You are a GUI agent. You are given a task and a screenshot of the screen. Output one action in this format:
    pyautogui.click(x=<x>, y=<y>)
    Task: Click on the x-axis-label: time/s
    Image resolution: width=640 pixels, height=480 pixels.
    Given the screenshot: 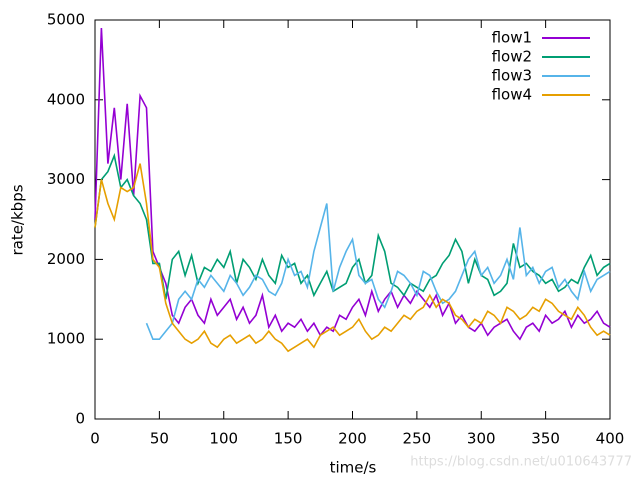 What is the action you would take?
    pyautogui.click(x=353, y=468)
    